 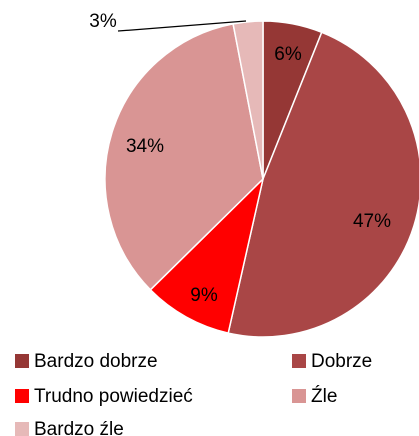 What do you see at coordinates (145, 146) in the screenshot?
I see `data-label: 34%` at bounding box center [145, 146].